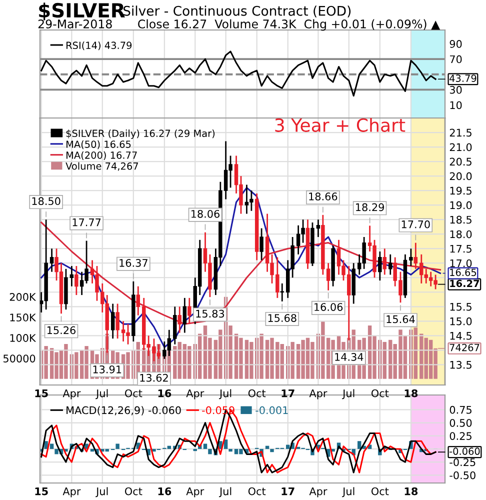 Image resolution: width=486 pixels, height=500 pixels. What do you see at coordinates (465, 451) in the screenshot?
I see `data-label: -0.060` at bounding box center [465, 451].